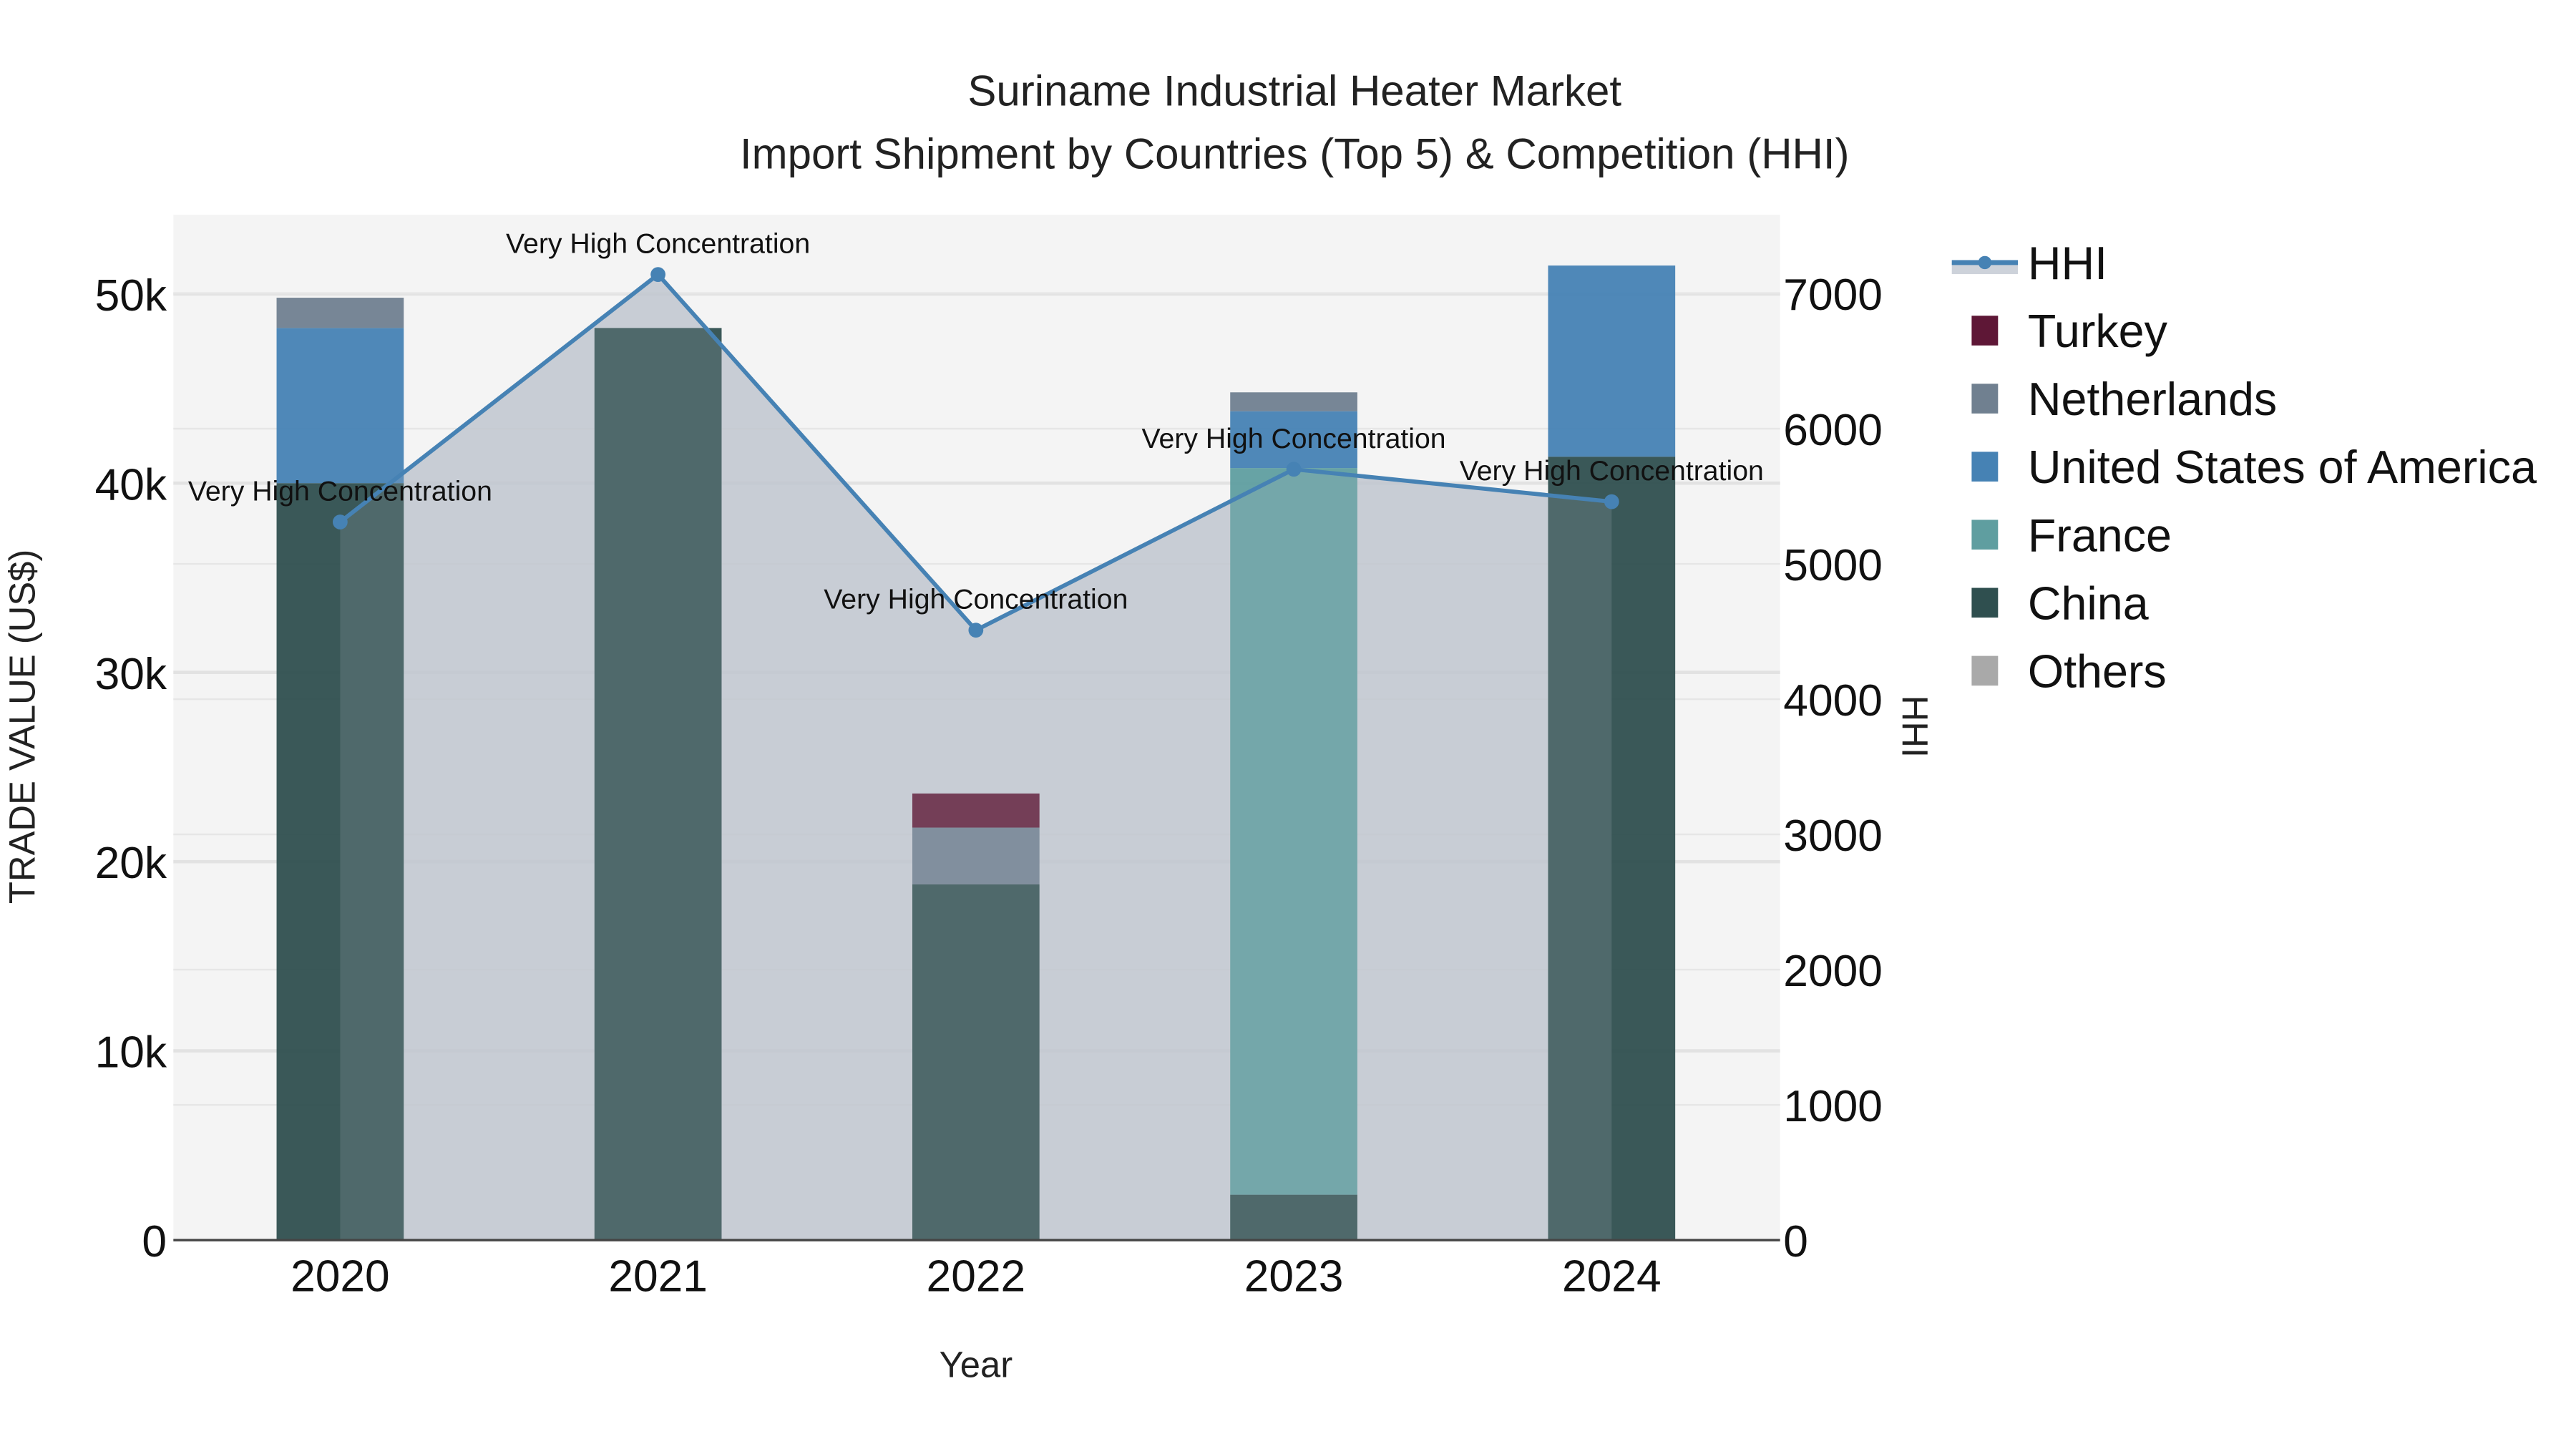 The image size is (2576, 1449). Describe the element at coordinates (1612, 1277) in the screenshot. I see `x-tick-label: 2024` at that location.